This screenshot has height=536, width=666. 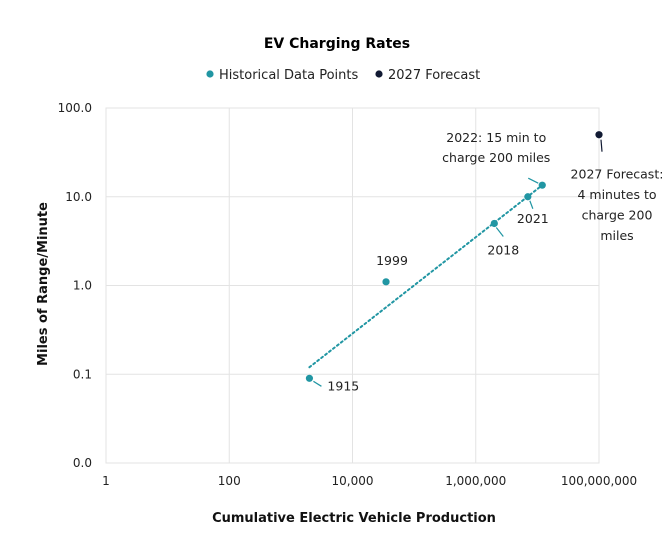 I want to click on legend-label-historical: Historical Data Points, so click(x=288, y=75).